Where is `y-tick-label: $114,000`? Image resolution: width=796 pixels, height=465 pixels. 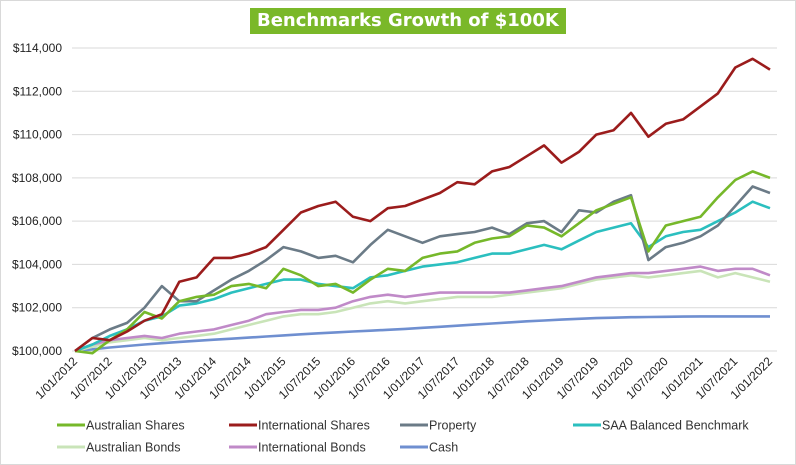
y-tick-label: $114,000 is located at coordinates (37, 48).